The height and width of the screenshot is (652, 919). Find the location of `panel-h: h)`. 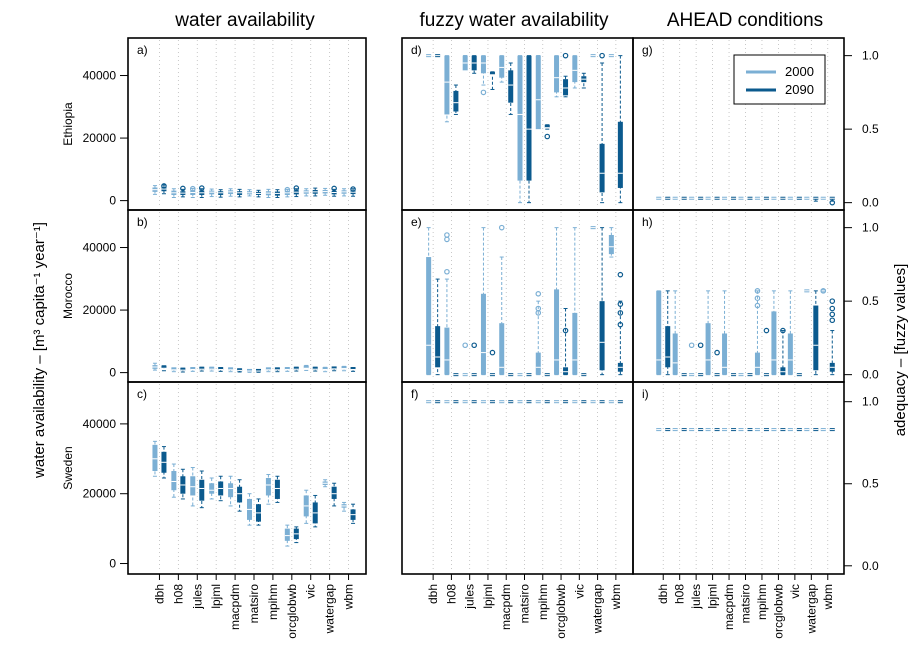

panel-h: h) is located at coordinates (738, 296).